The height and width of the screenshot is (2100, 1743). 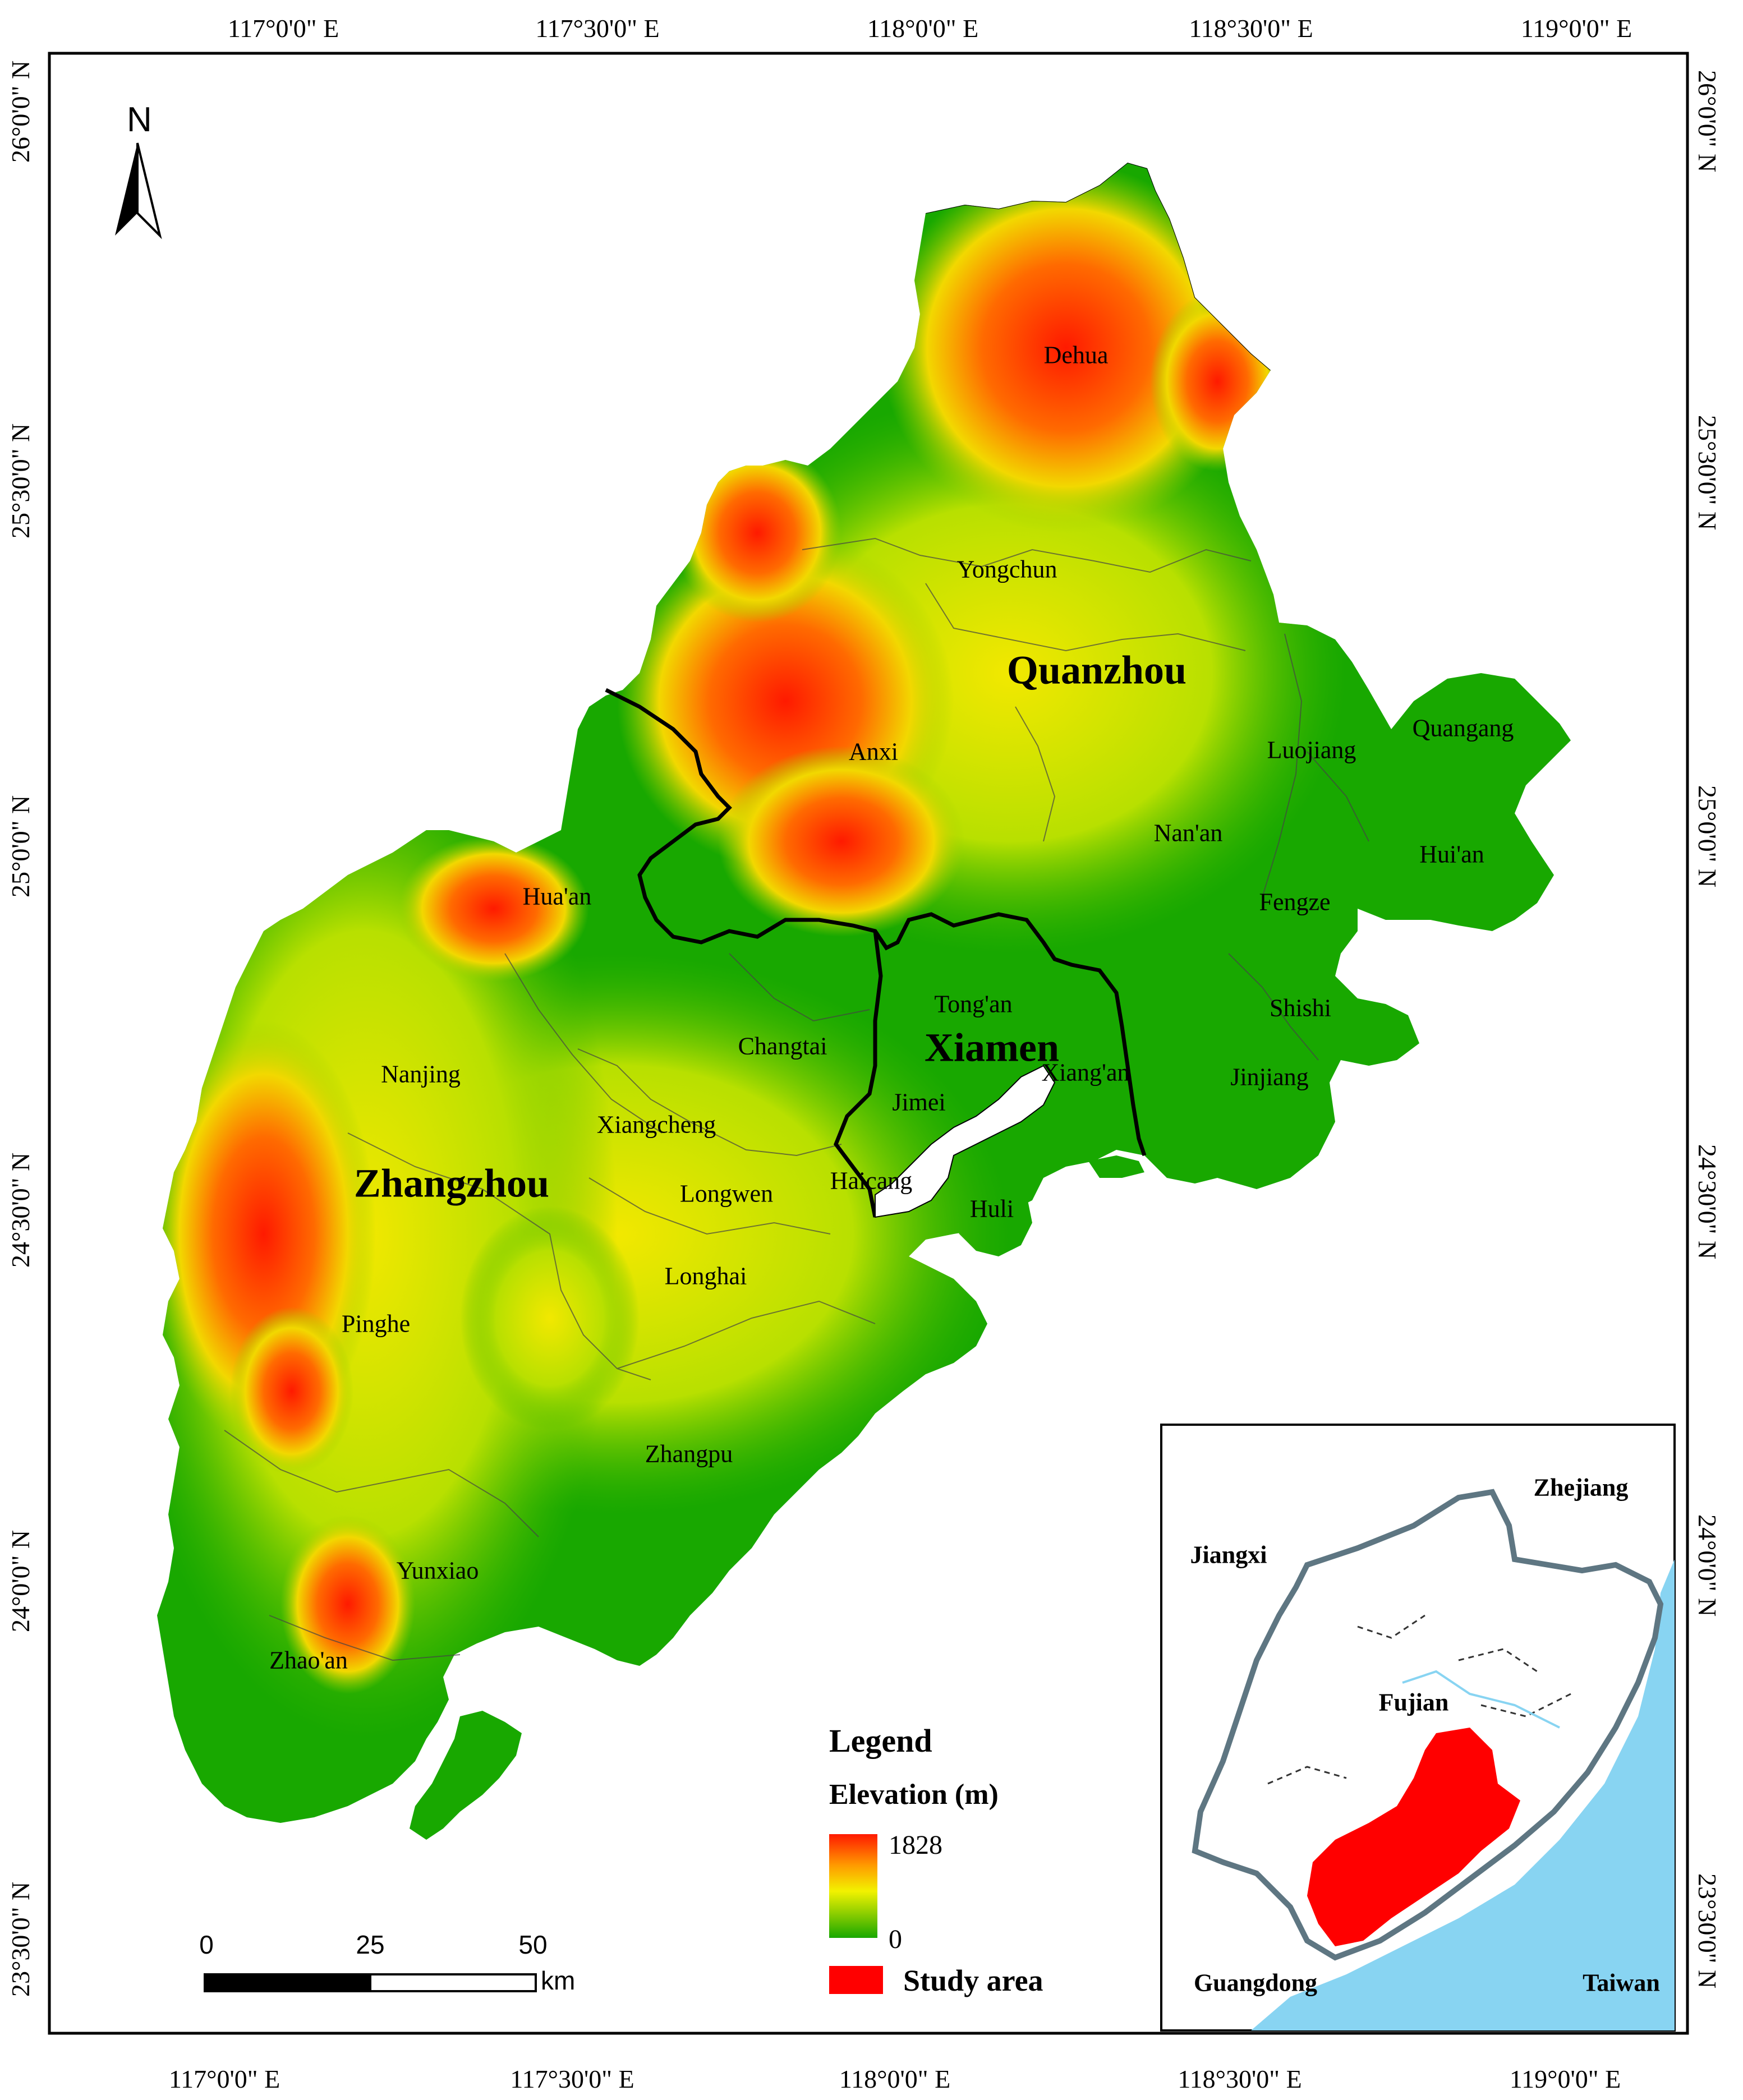 I want to click on district-label-luojiang: Luojiang, so click(x=1311, y=750).